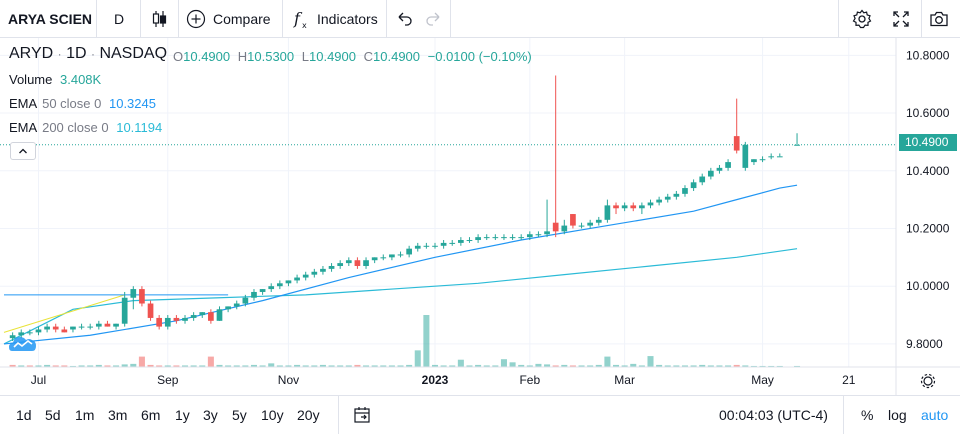 Image resolution: width=960 pixels, height=434 pixels. What do you see at coordinates (85, 415) in the screenshot?
I see `range-1m: 1m` at bounding box center [85, 415].